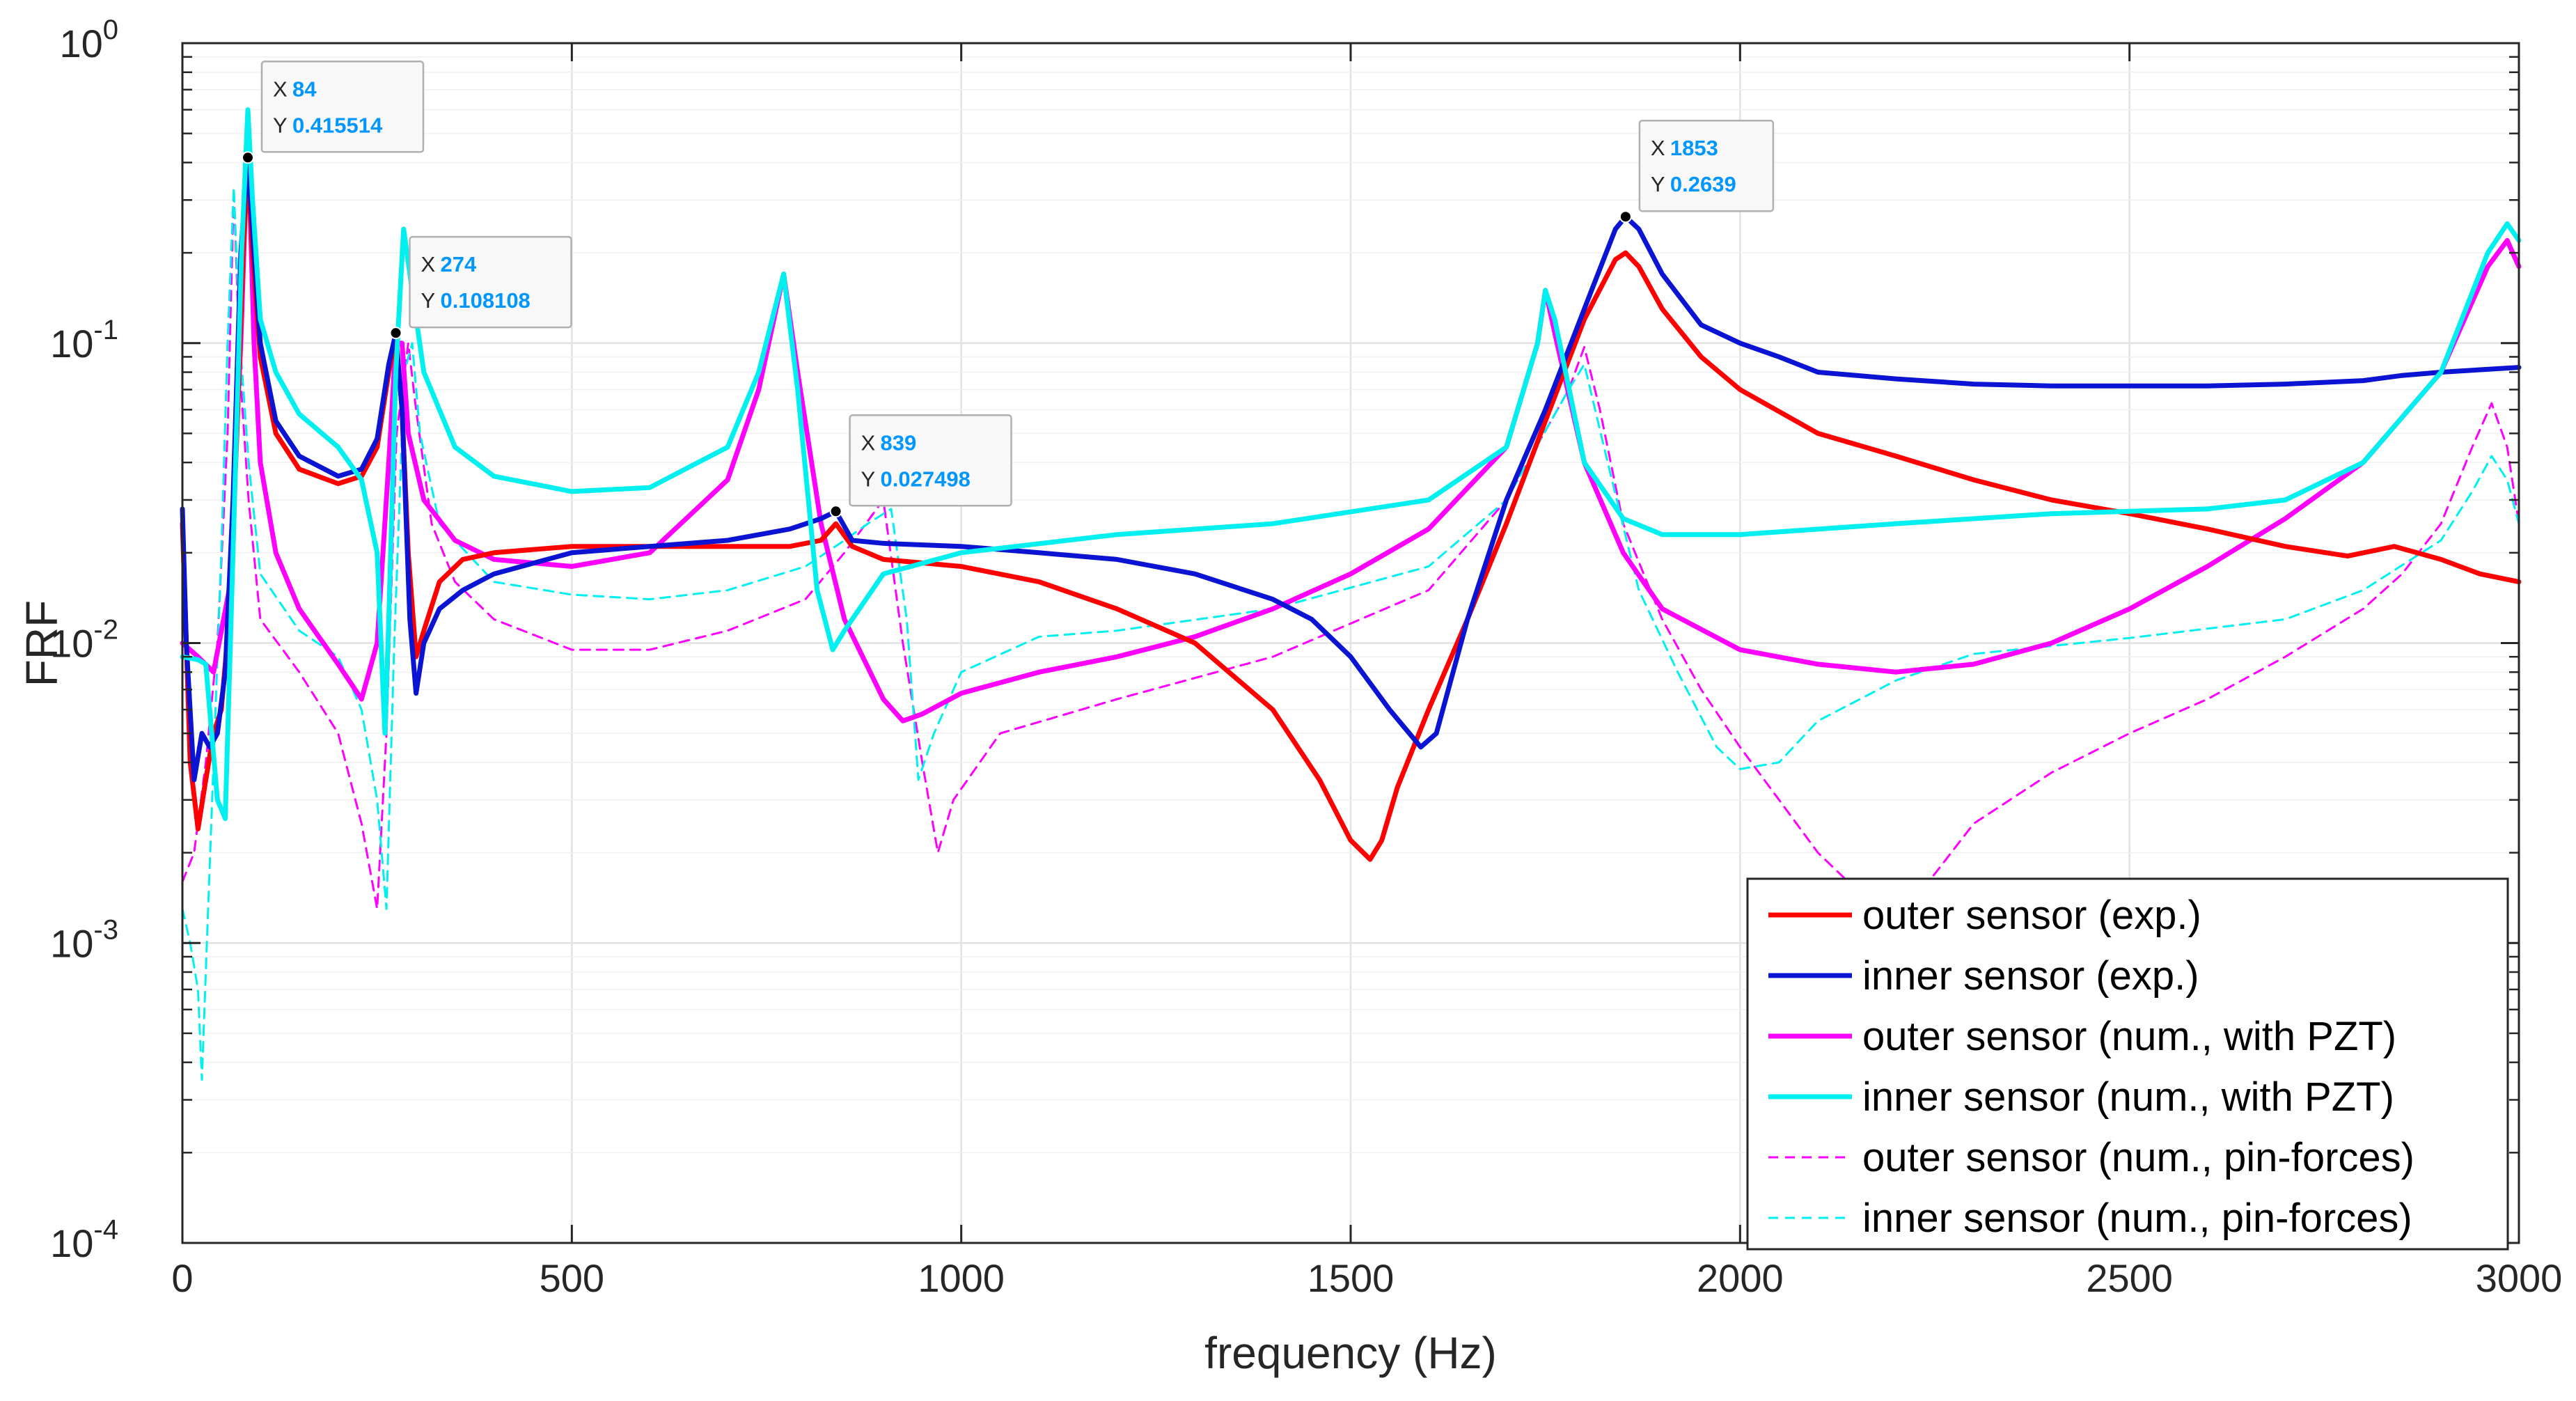 The height and width of the screenshot is (1401, 2576). What do you see at coordinates (961, 1278) in the screenshot?
I see `x-tick-label: 1000` at bounding box center [961, 1278].